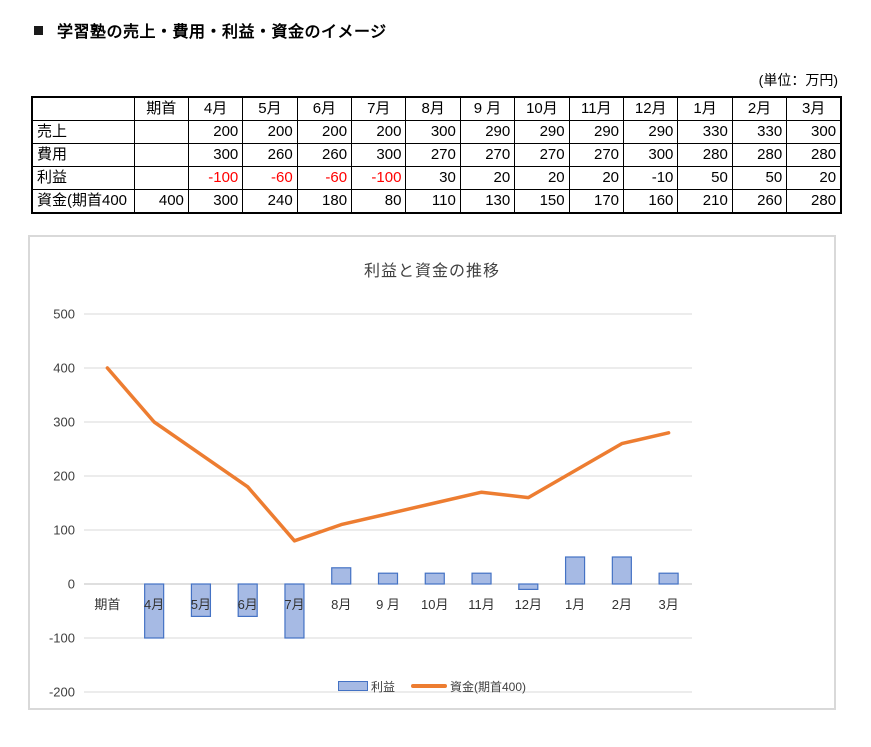 This screenshot has width=871, height=747. What do you see at coordinates (488, 686) in the screenshot?
I see `legend-label: 資金(期首400)` at bounding box center [488, 686].